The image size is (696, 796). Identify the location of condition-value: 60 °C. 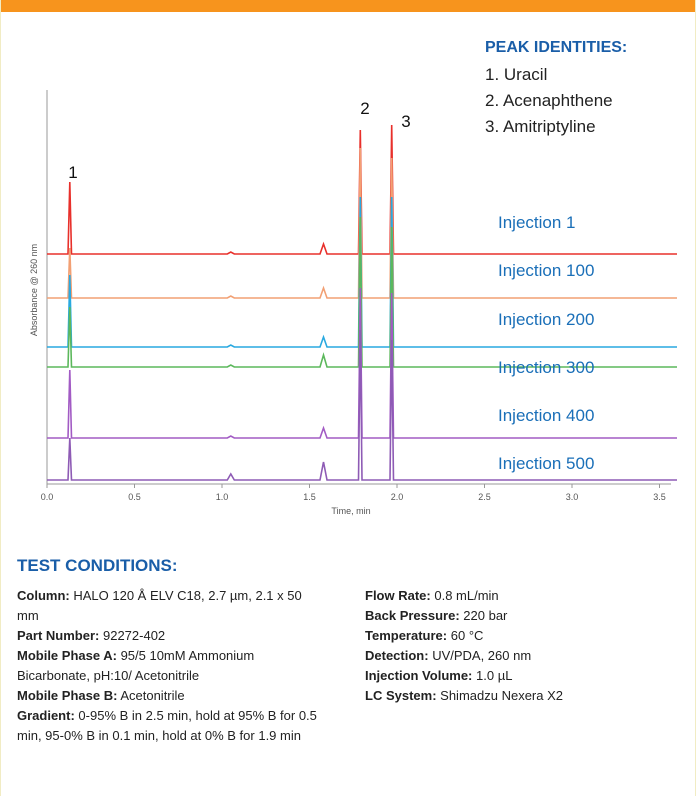
(467, 635).